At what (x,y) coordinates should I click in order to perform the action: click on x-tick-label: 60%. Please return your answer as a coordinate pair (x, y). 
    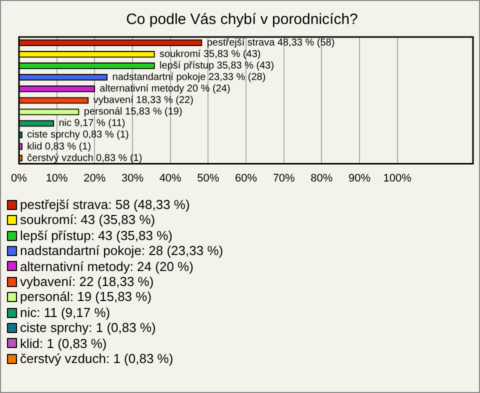
    Looking at the image, I should click on (246, 178).